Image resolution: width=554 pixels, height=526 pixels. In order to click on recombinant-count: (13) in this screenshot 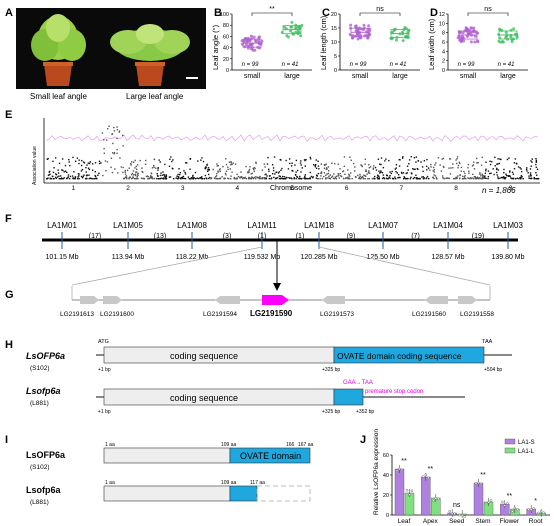, I will do `click(160, 236)`.